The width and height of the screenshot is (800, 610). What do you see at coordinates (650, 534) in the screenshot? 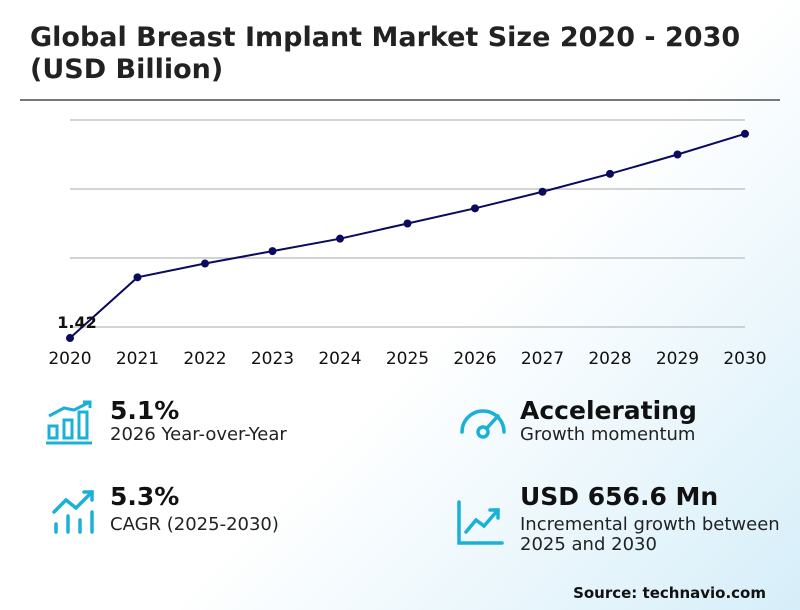
I see `stat-label: Incremental growth between 2025 and 2030` at bounding box center [650, 534].